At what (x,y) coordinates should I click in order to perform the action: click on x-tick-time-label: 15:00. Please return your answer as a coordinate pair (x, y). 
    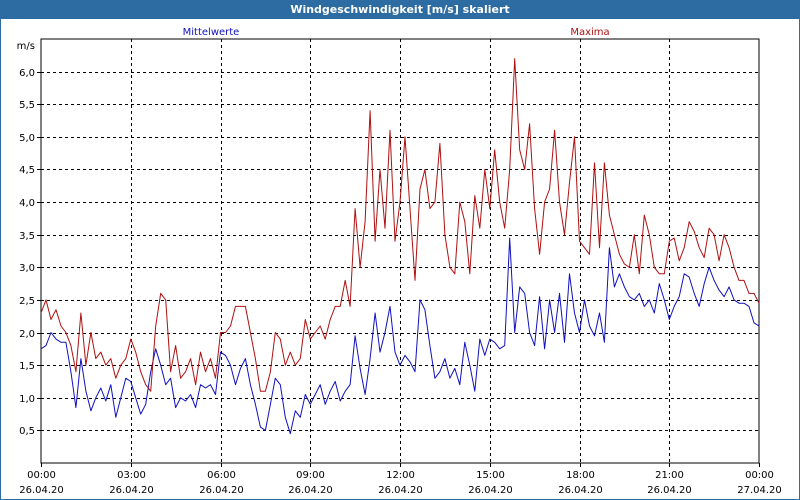
    Looking at the image, I should click on (490, 475).